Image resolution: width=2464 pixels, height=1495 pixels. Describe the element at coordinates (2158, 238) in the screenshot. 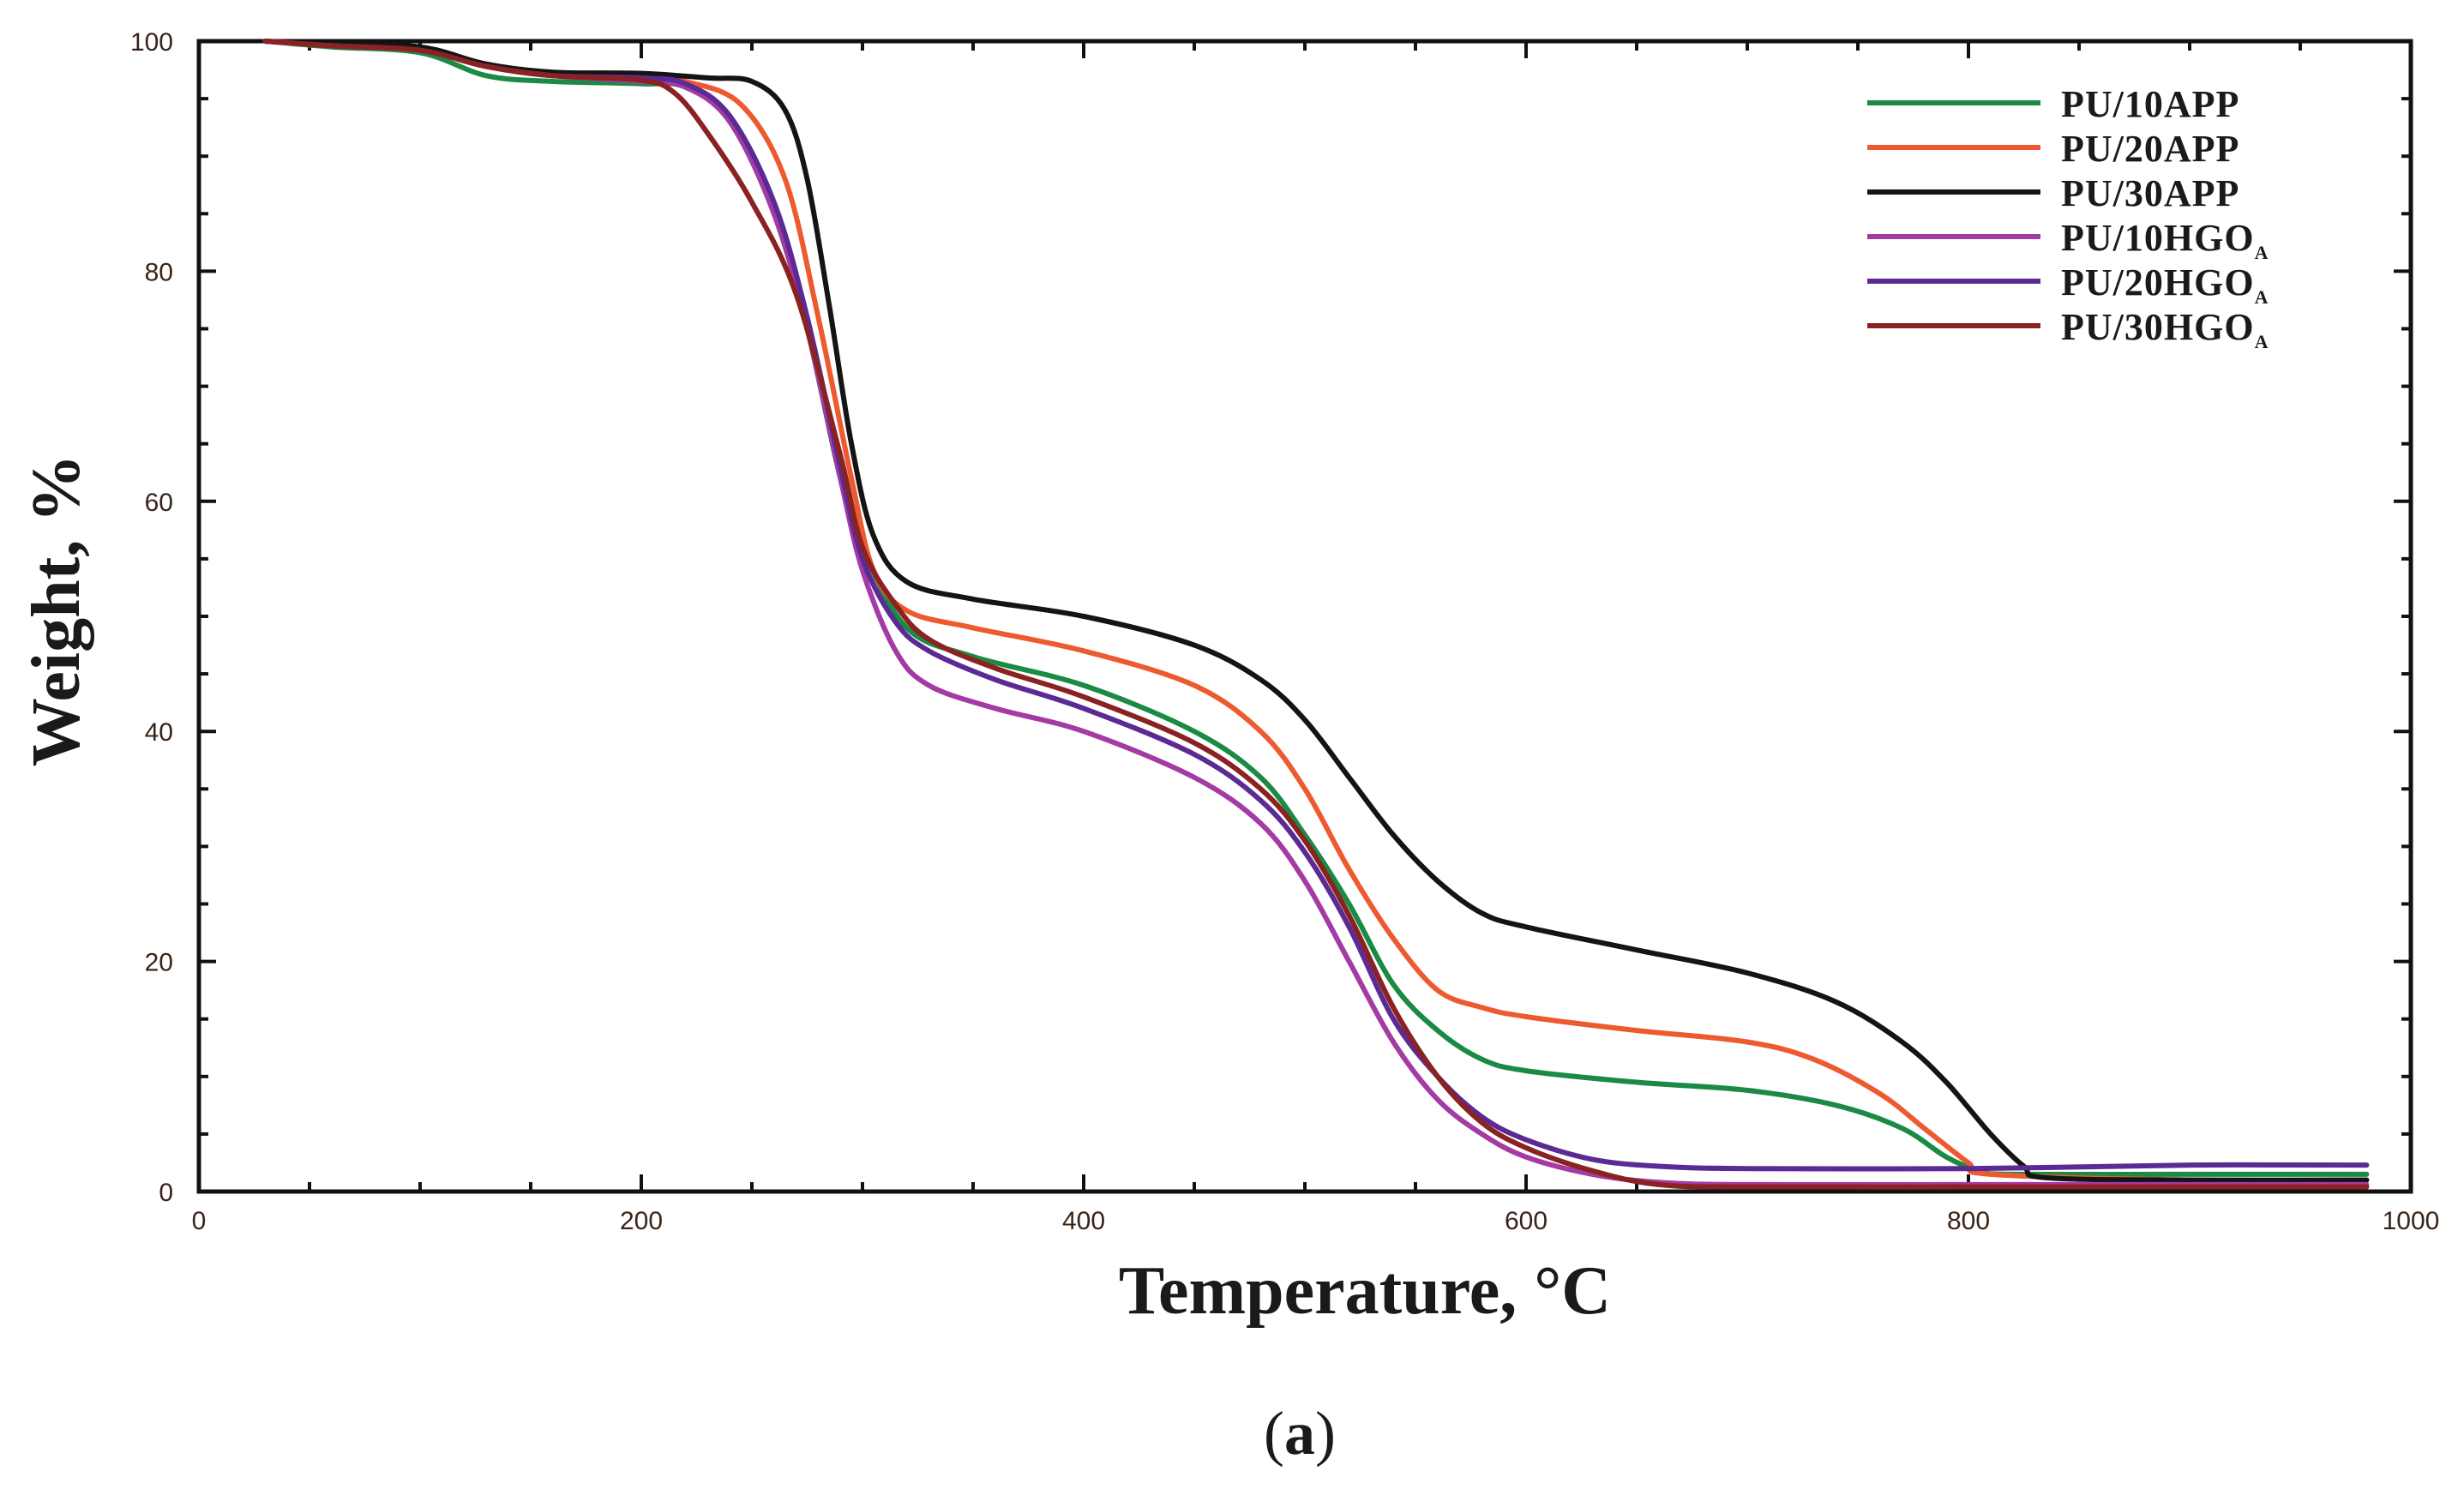

I see `legend-label-text: PU/10HGO` at that location.